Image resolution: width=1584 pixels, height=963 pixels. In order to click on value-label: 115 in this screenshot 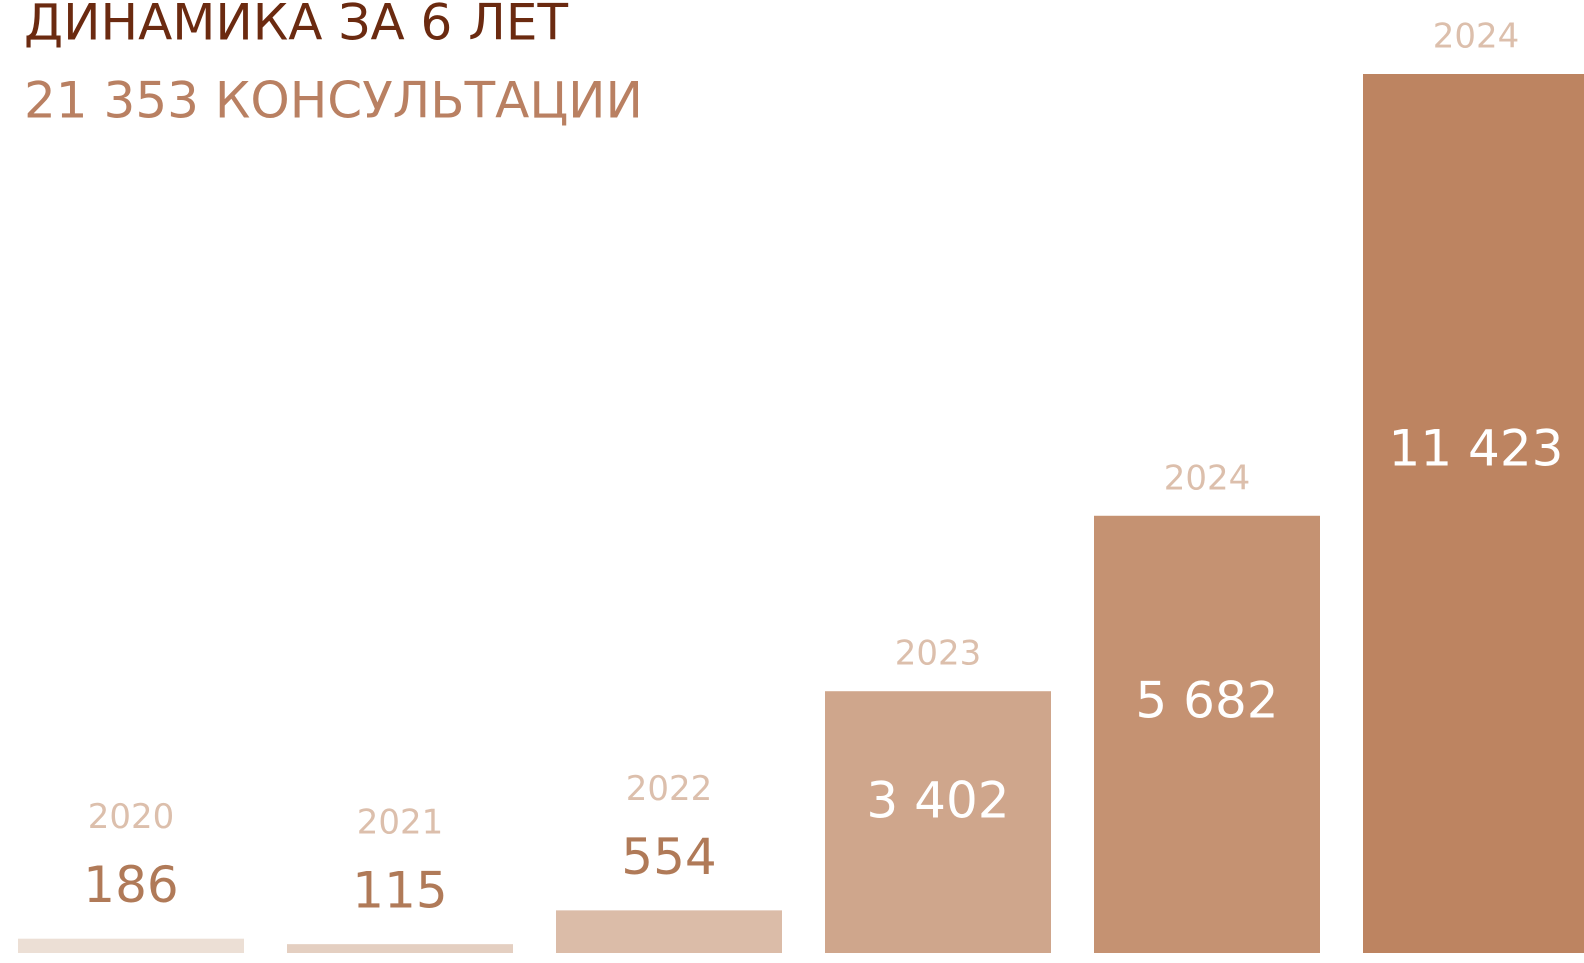, I will do `click(399, 891)`.